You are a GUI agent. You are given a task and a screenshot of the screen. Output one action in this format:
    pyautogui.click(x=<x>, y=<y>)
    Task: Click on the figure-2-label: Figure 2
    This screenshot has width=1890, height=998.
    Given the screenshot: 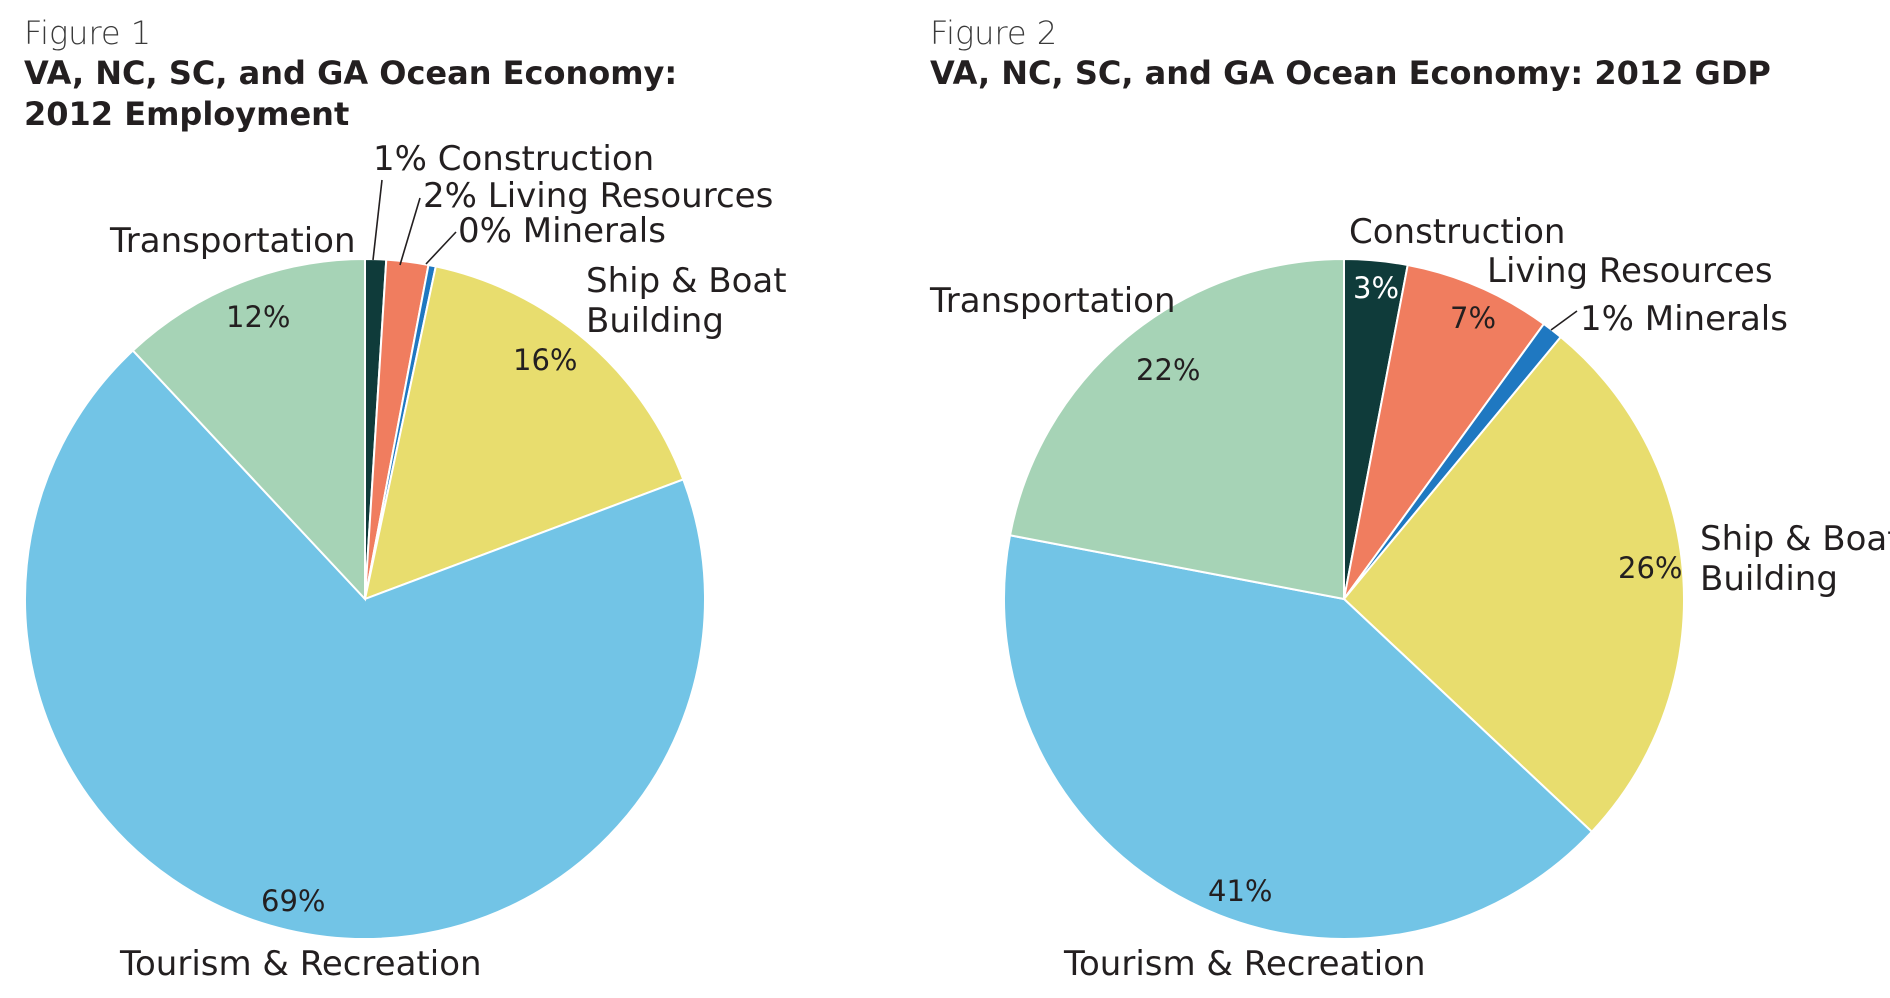 What is the action you would take?
    pyautogui.click(x=993, y=33)
    